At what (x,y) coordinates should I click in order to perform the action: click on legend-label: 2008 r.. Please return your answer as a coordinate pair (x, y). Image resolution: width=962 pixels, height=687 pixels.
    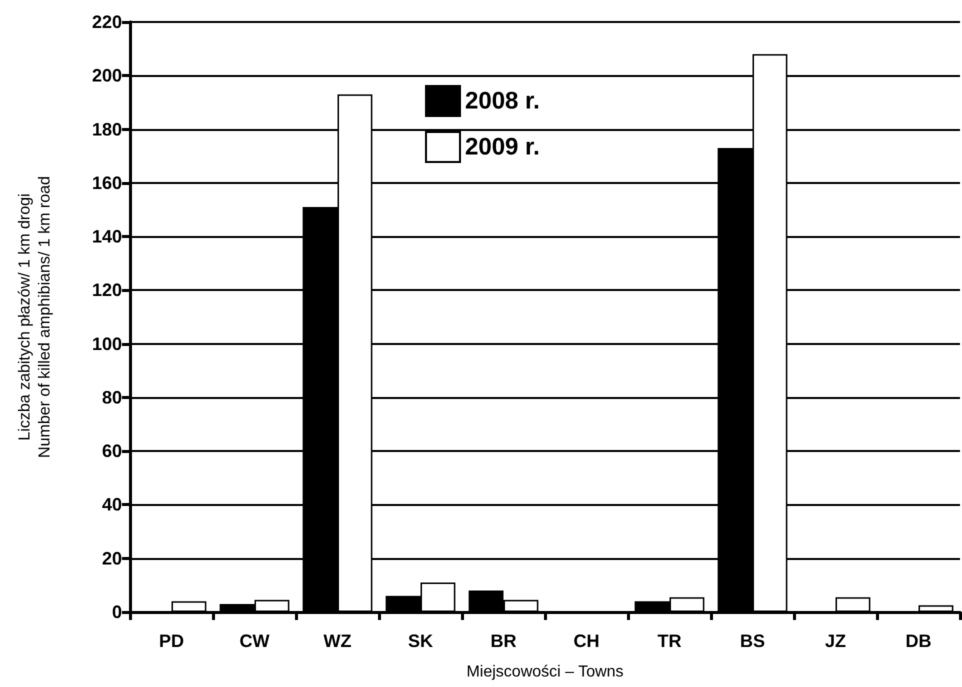
    Looking at the image, I should click on (502, 101).